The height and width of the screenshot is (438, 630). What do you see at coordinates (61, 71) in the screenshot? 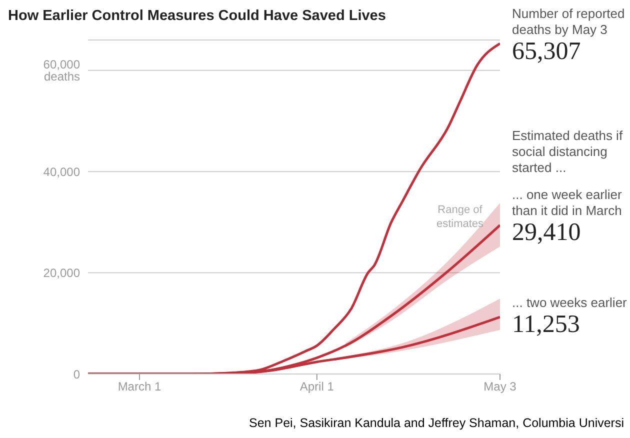
I see `y-tick-label: 60,000 deaths` at bounding box center [61, 71].